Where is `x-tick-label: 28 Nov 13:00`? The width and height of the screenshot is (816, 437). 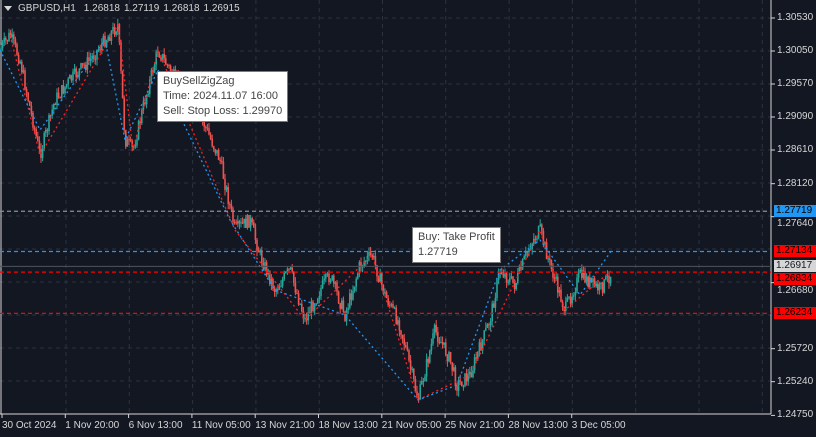
x-tick-label: 28 Nov 13:00 is located at coordinates (538, 425).